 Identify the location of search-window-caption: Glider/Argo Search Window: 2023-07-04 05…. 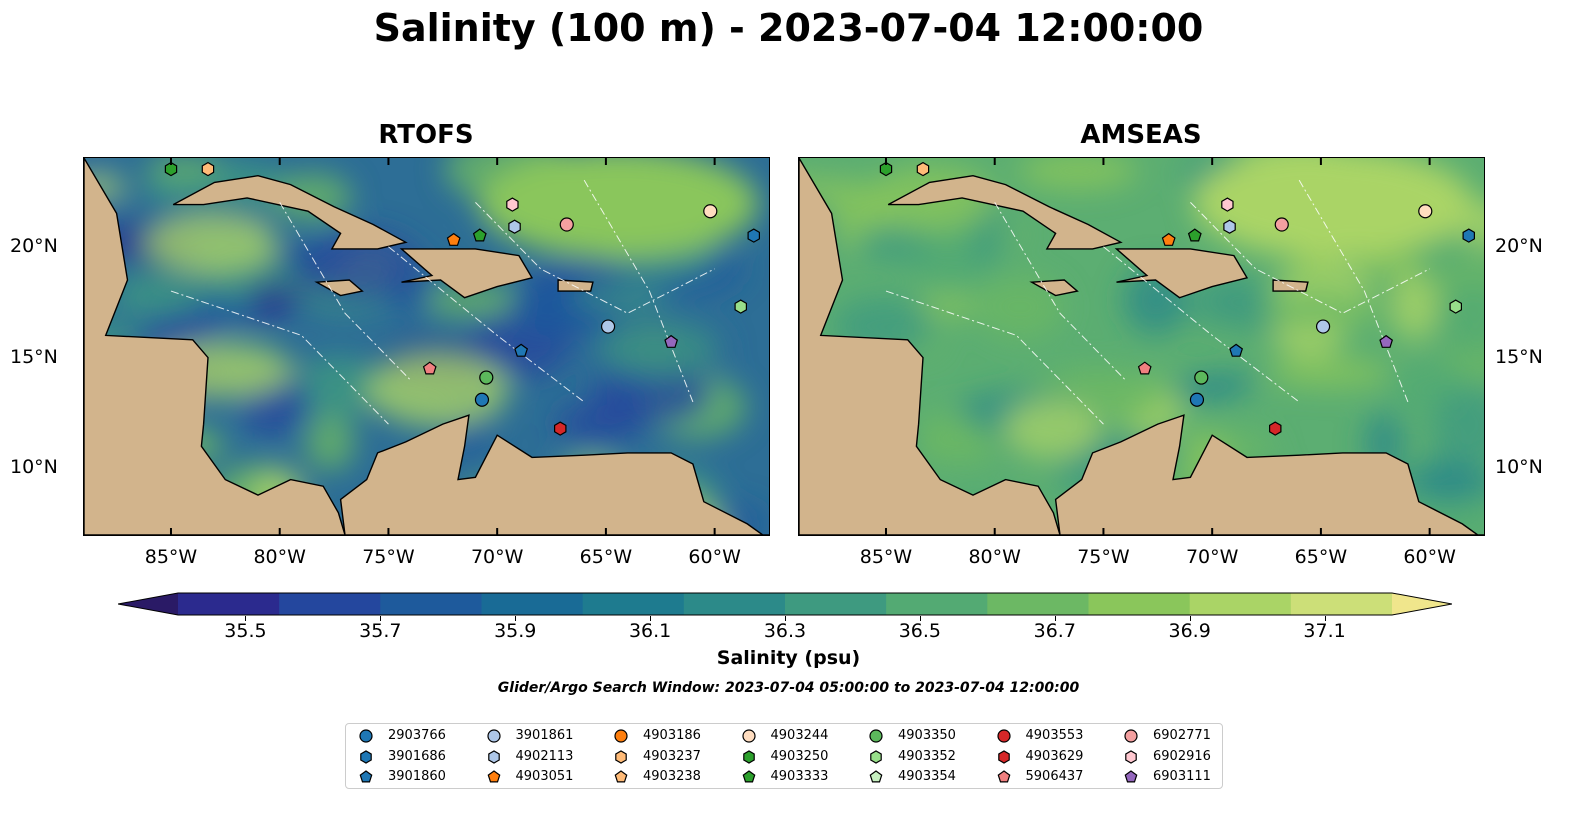
(788, 688).